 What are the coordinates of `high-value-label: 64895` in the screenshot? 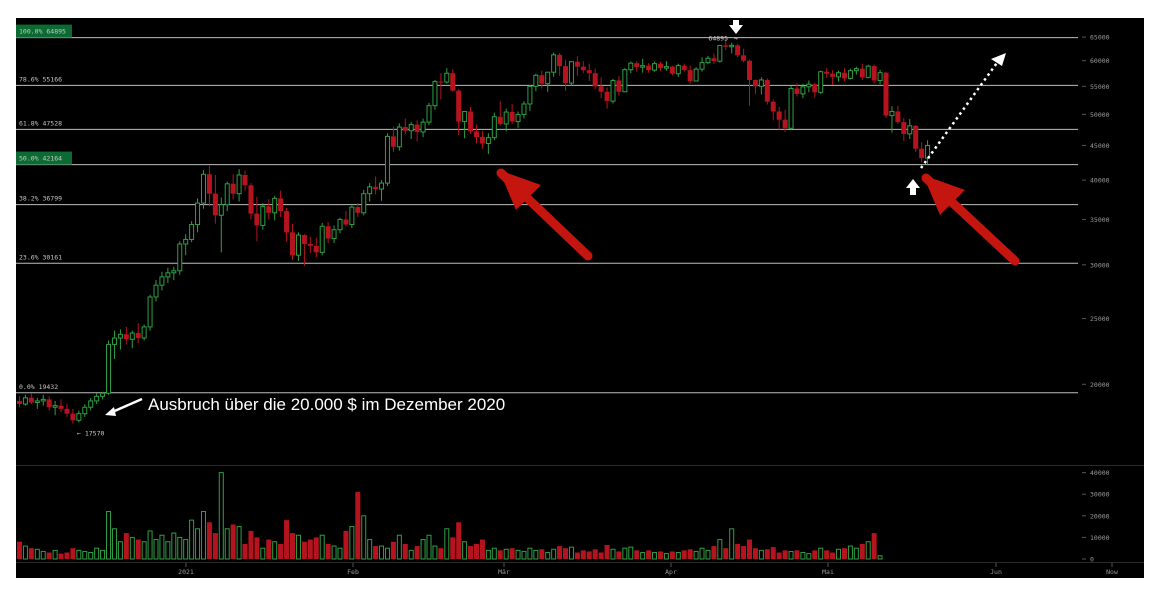 It's located at (718, 39).